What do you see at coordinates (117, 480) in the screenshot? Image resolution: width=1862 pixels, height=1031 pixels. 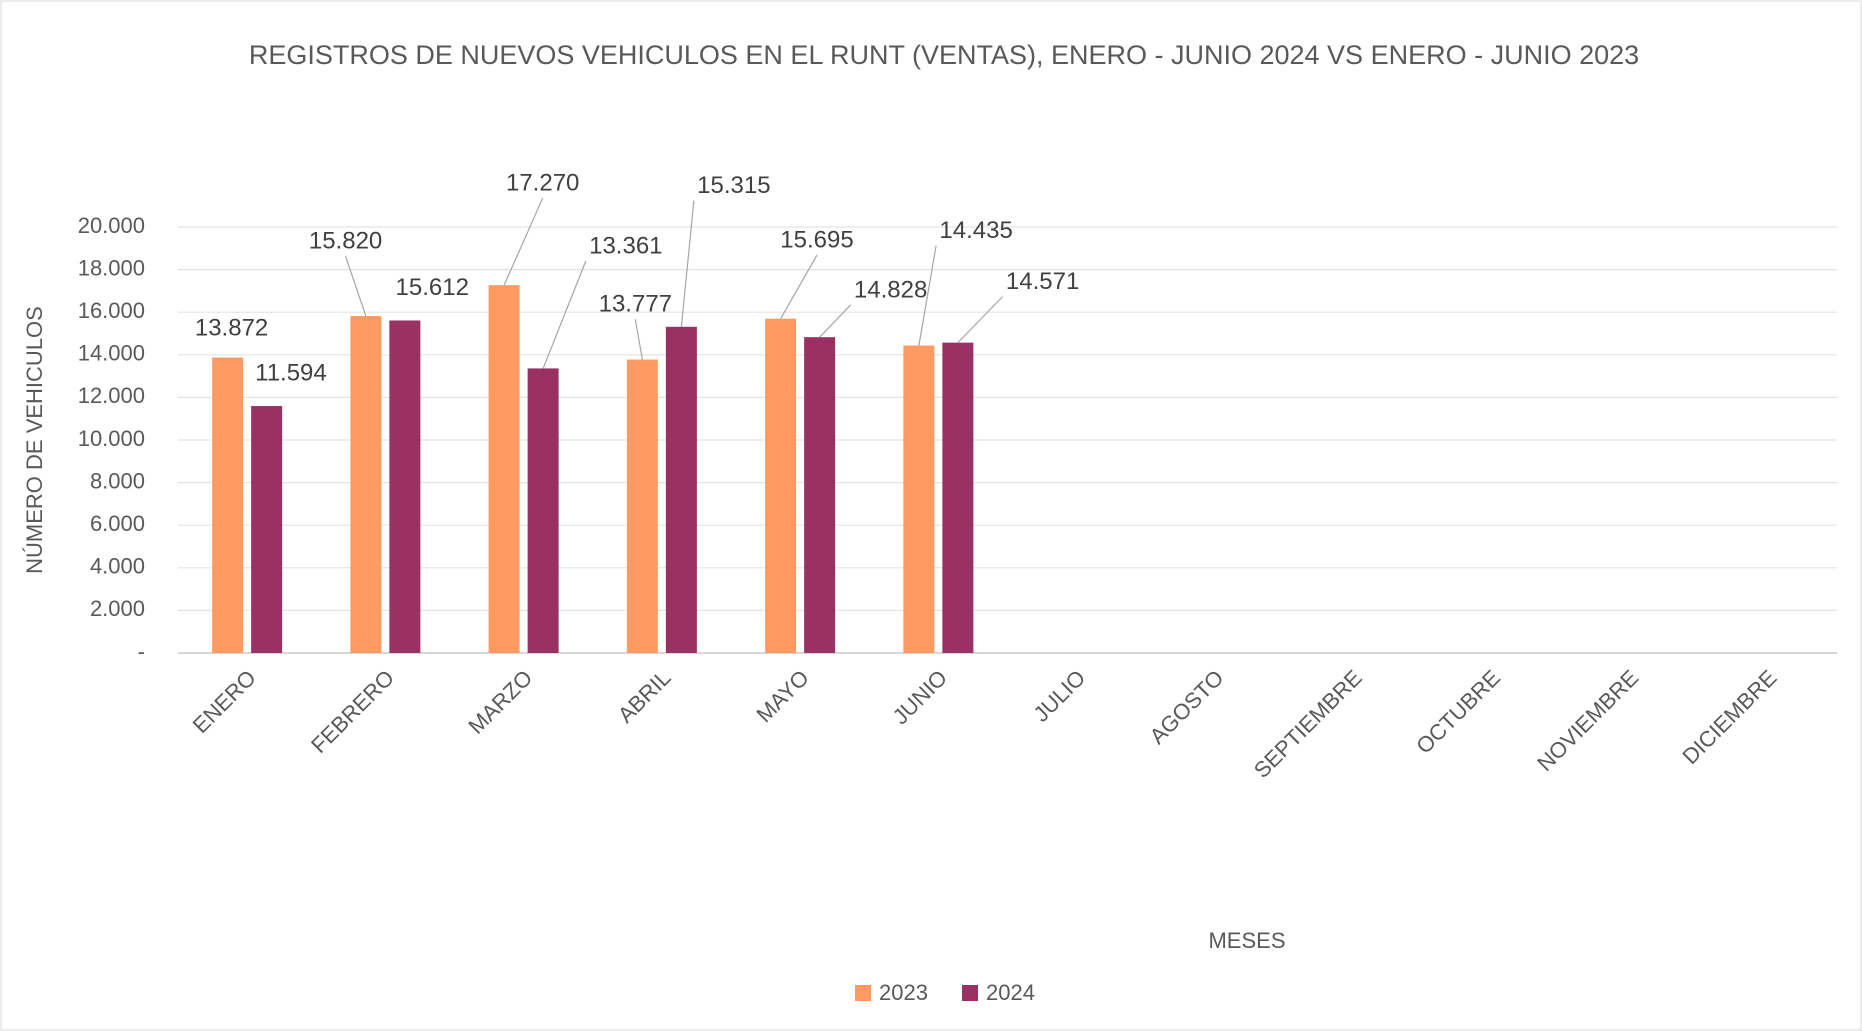 I see `y-tick-label: 8.000` at bounding box center [117, 480].